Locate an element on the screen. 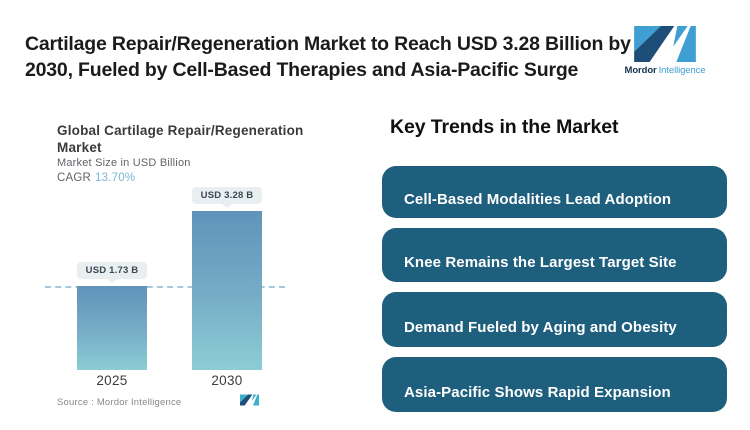  source-attribution: Source : Mordor Intelligence is located at coordinates (119, 402).